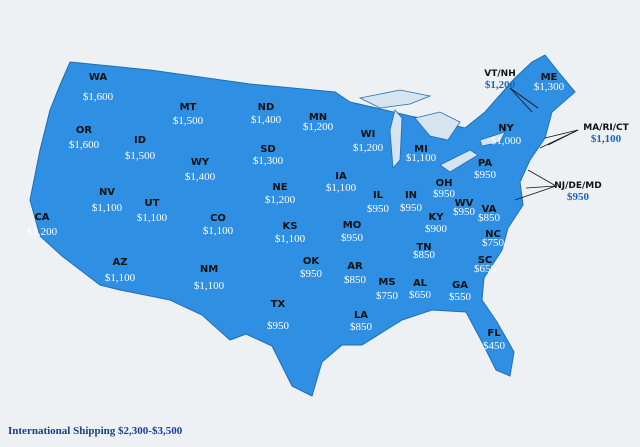 The width and height of the screenshot is (640, 447). I want to click on state-code: OR, so click(84, 130).